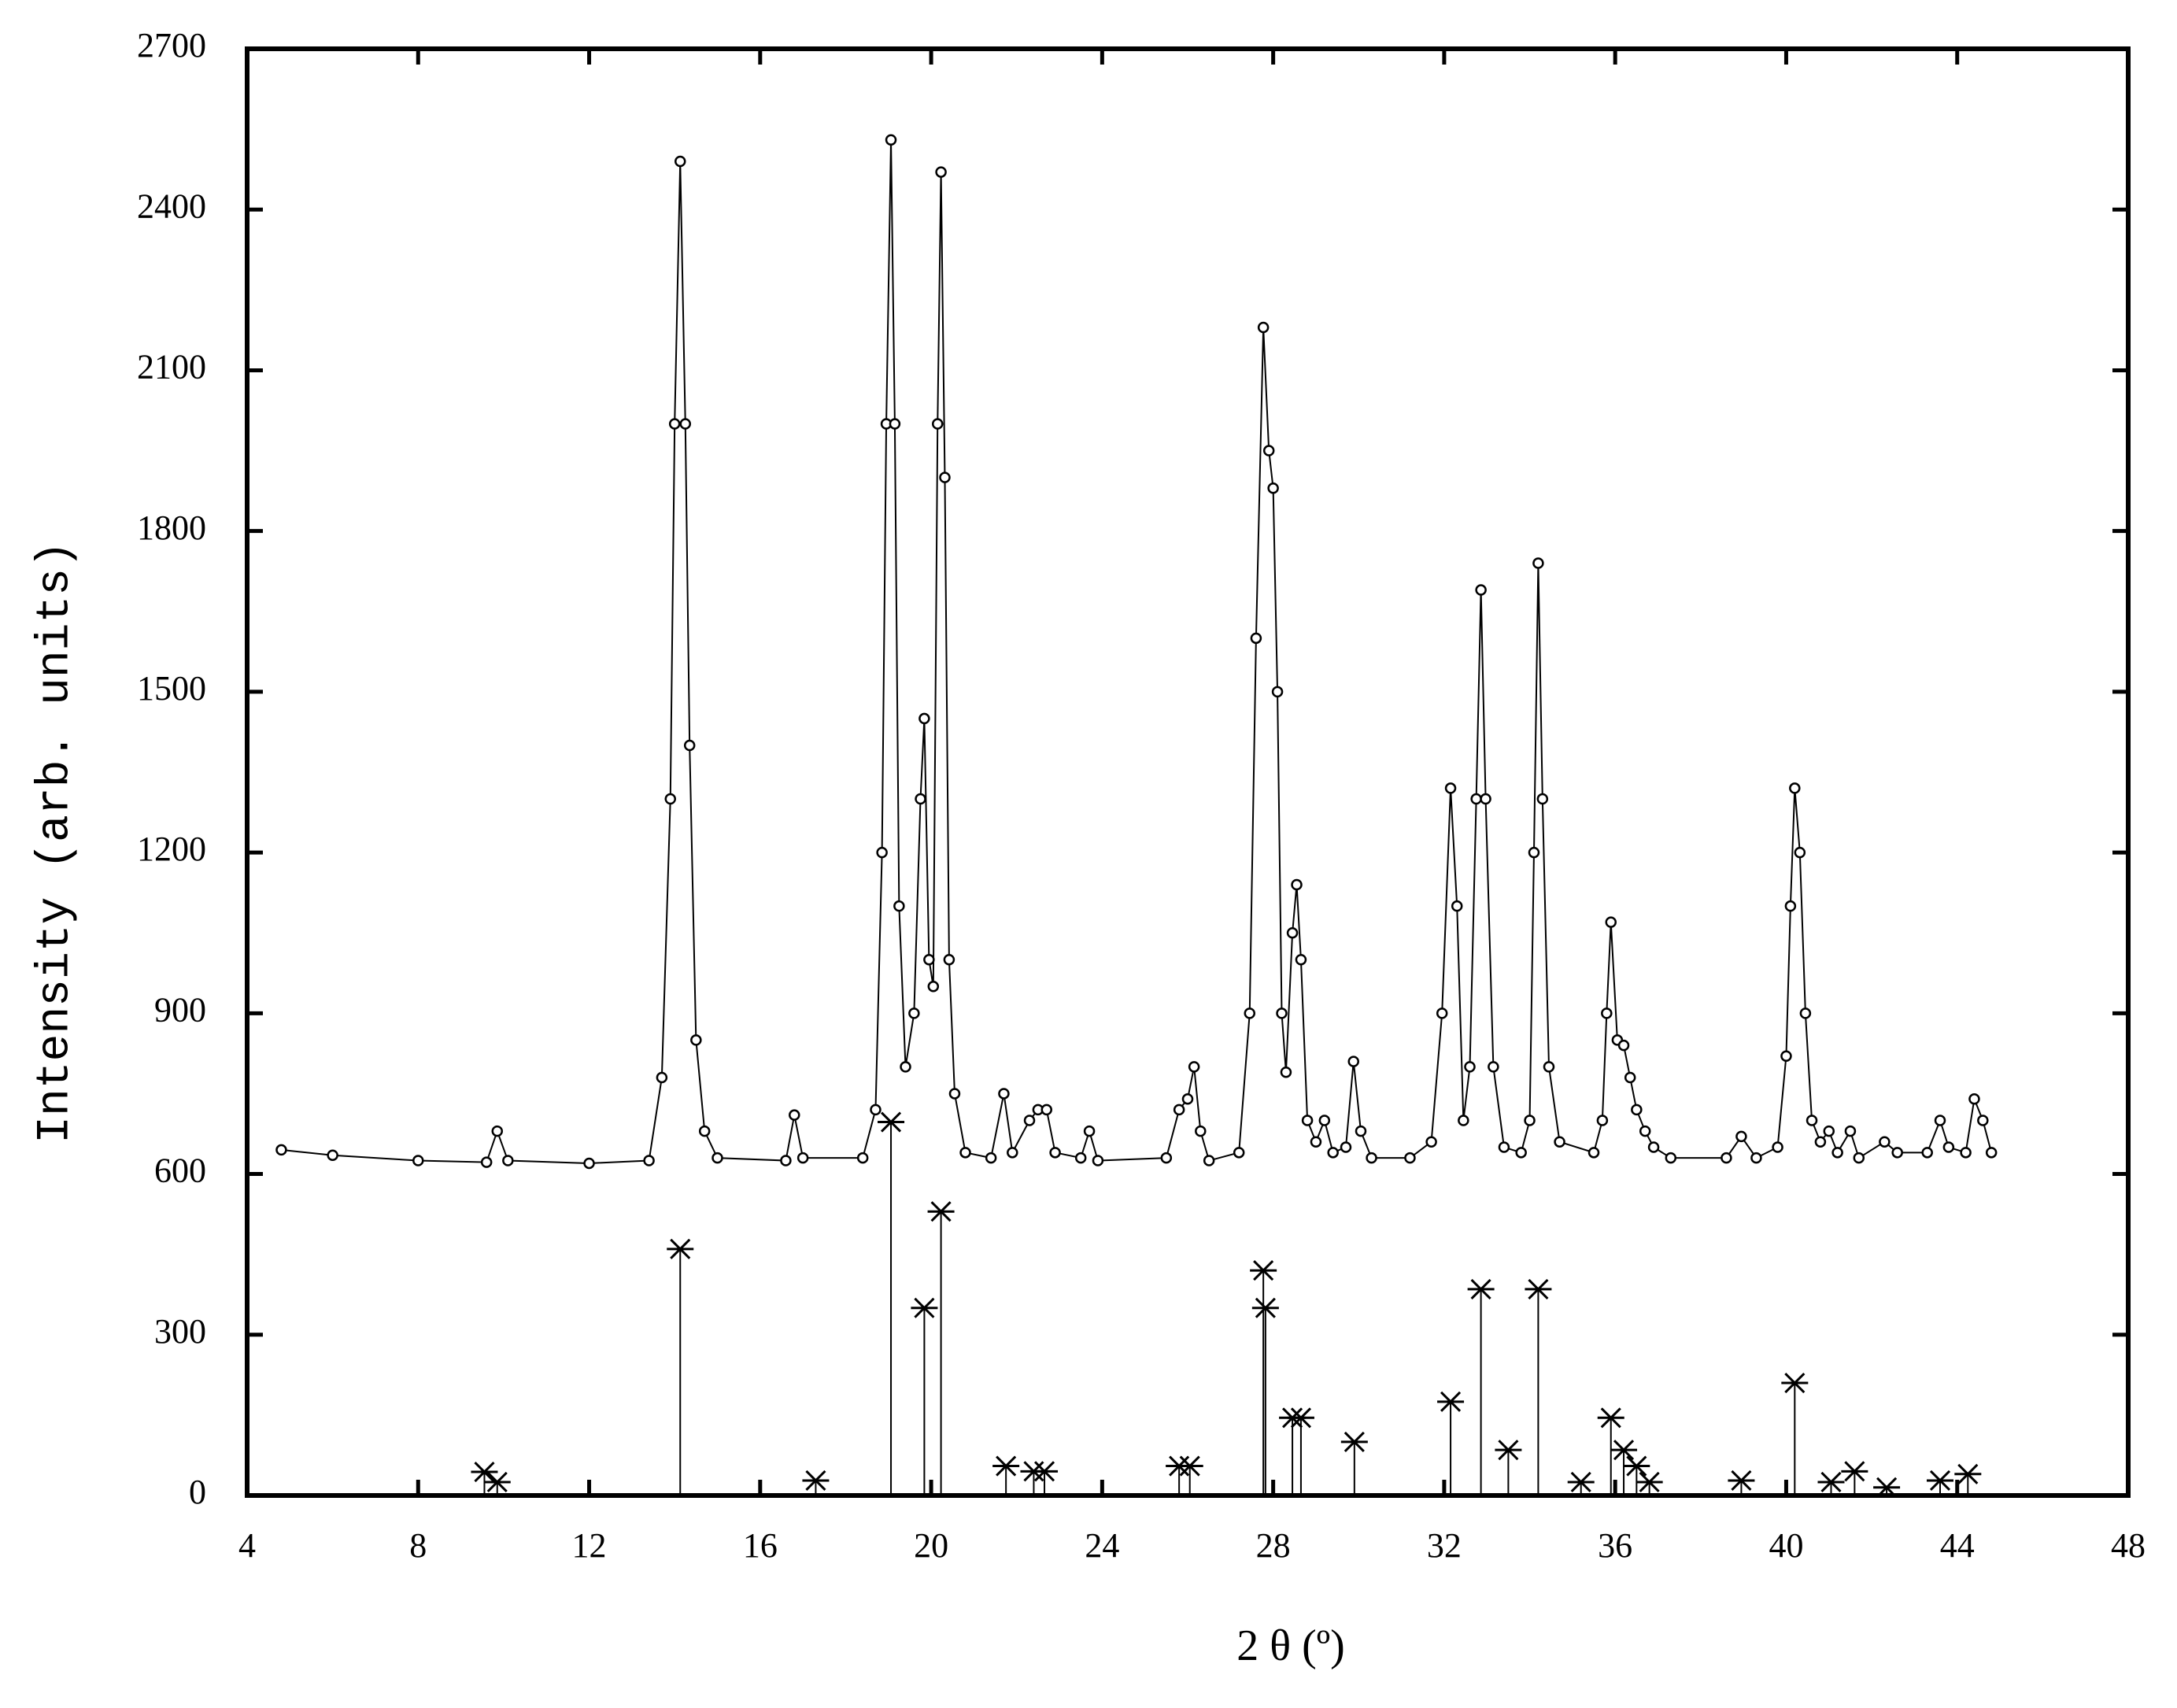  Describe the element at coordinates (171, 527) in the screenshot. I see `y-tick-label: 1800` at that location.